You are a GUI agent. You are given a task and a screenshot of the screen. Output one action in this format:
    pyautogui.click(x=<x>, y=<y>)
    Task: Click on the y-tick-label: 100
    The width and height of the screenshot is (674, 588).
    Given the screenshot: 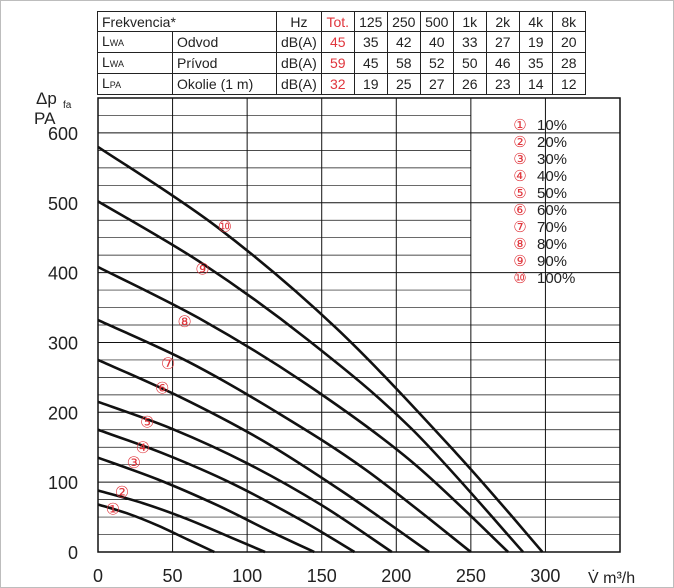 What is the action you would take?
    pyautogui.click(x=63, y=483)
    